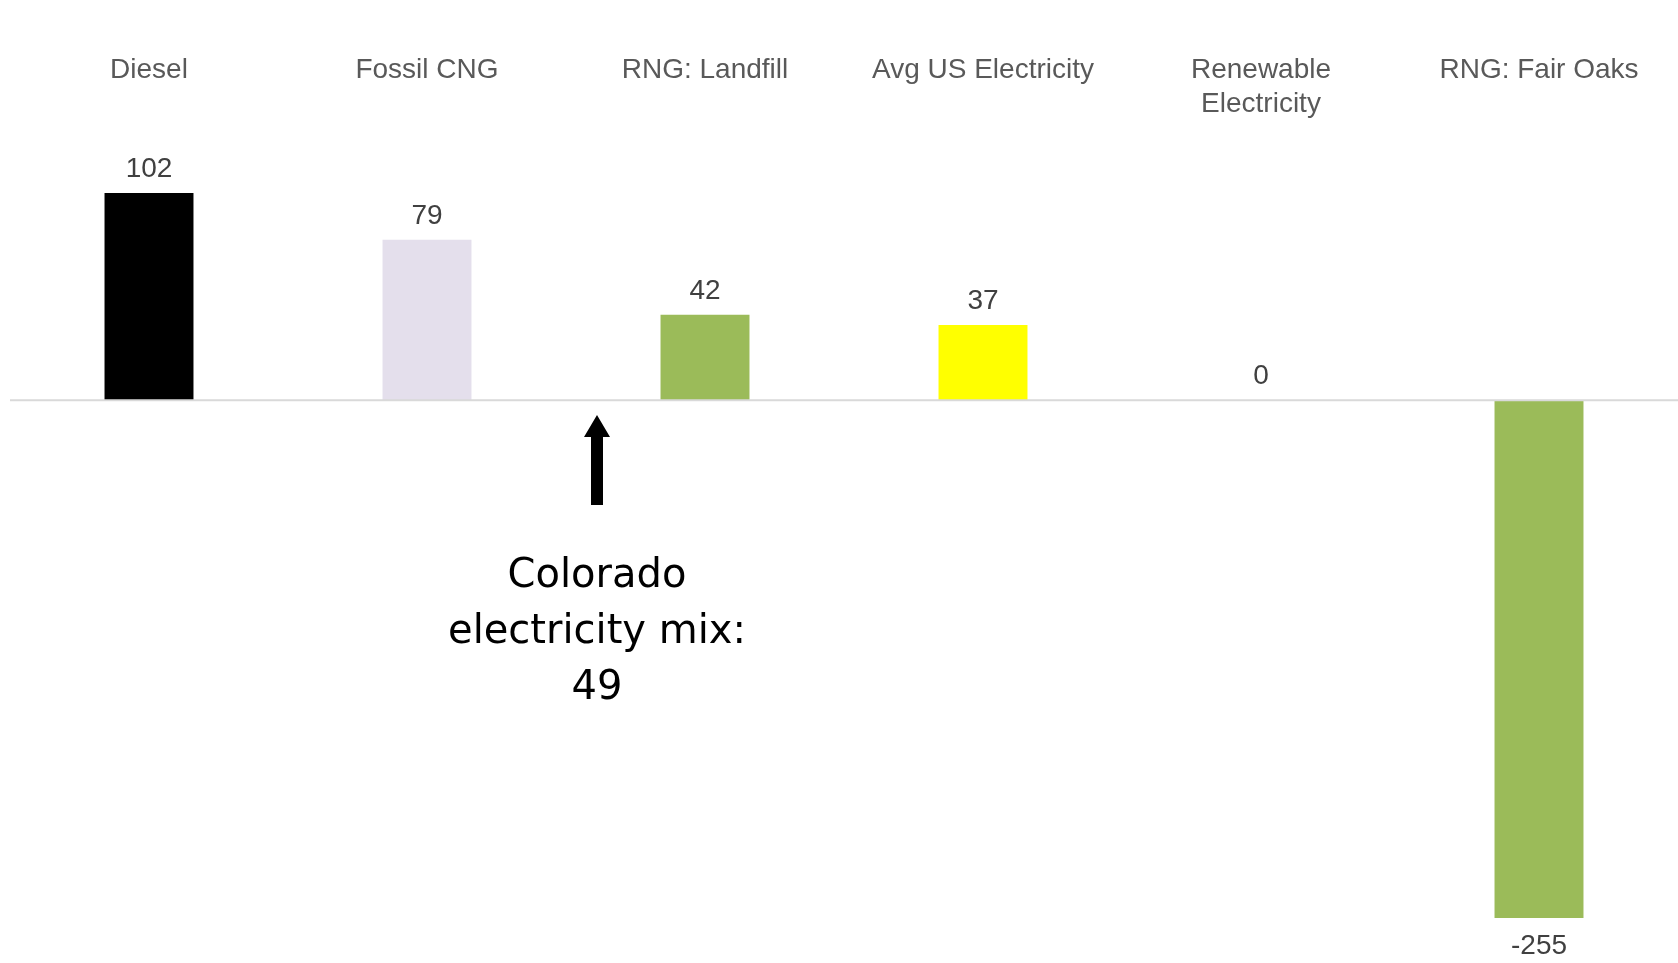 The width and height of the screenshot is (1678, 963). Describe the element at coordinates (597, 629) in the screenshot. I see `annotation: Colorado electricity mix: 49` at that location.